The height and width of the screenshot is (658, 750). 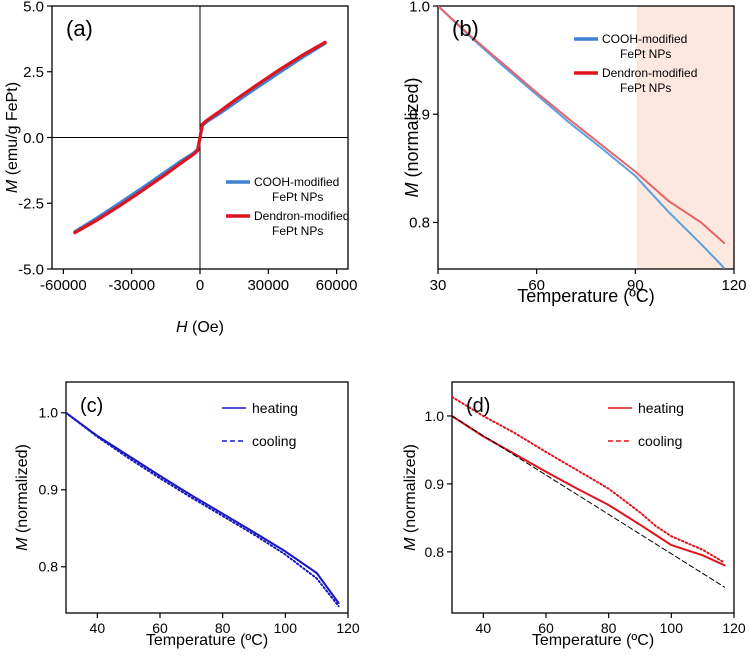 What do you see at coordinates (635, 285) in the screenshot?
I see `x-tick-label: 90` at bounding box center [635, 285].